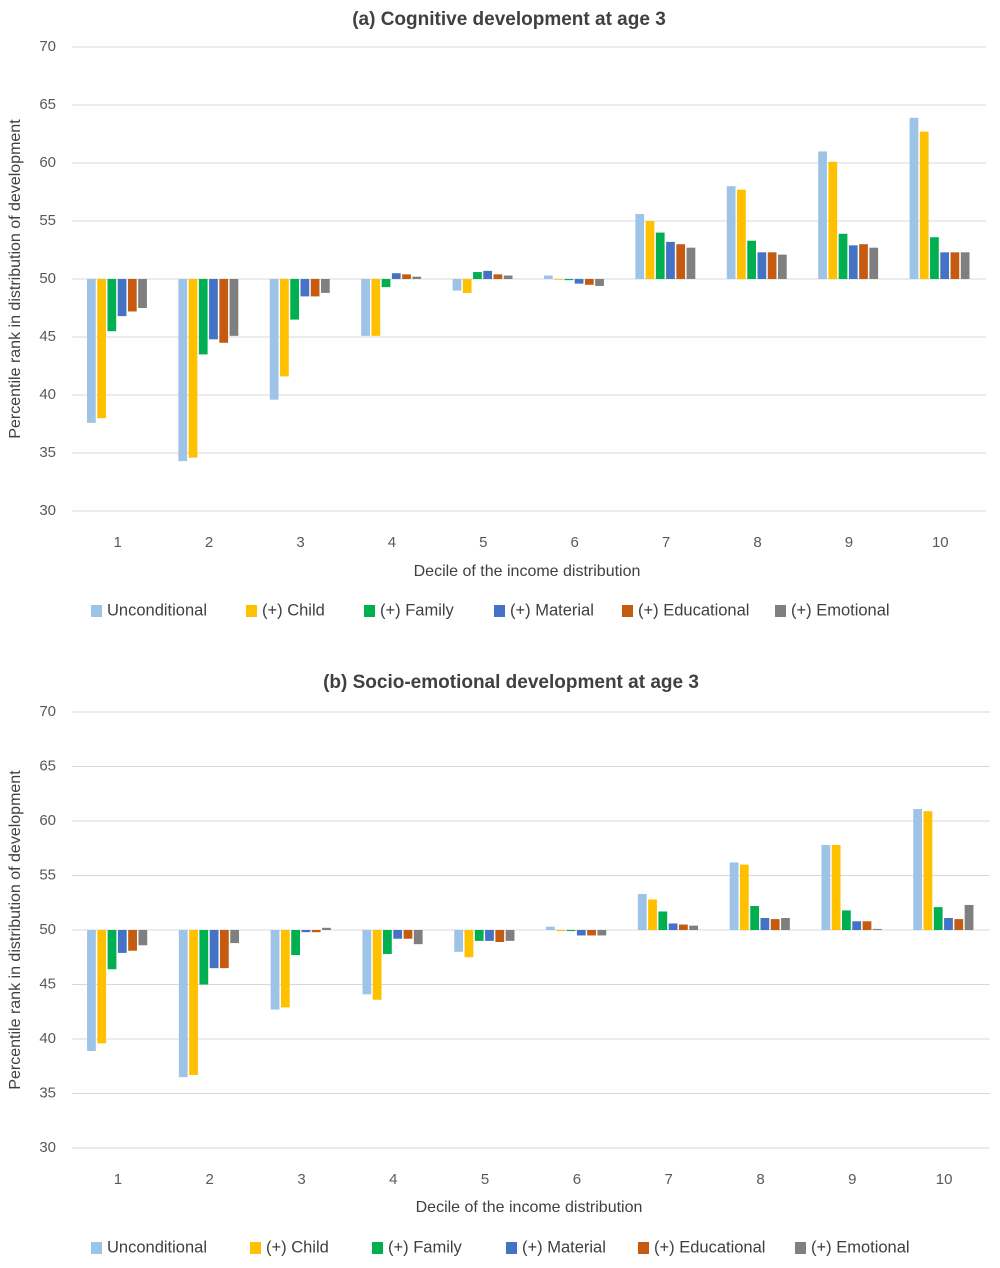 This screenshot has width=1000, height=1268. Describe the element at coordinates (709, 1247) in the screenshot. I see `legend-label: (+) Educational` at that location.